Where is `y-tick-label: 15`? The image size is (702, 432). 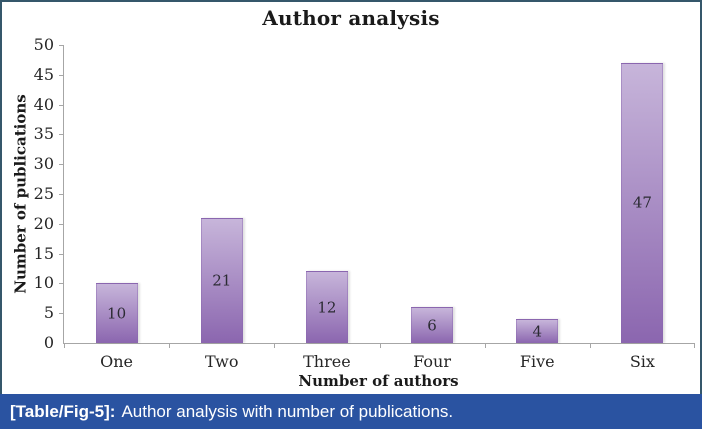 y-tick-label: 15 is located at coordinates (43, 253).